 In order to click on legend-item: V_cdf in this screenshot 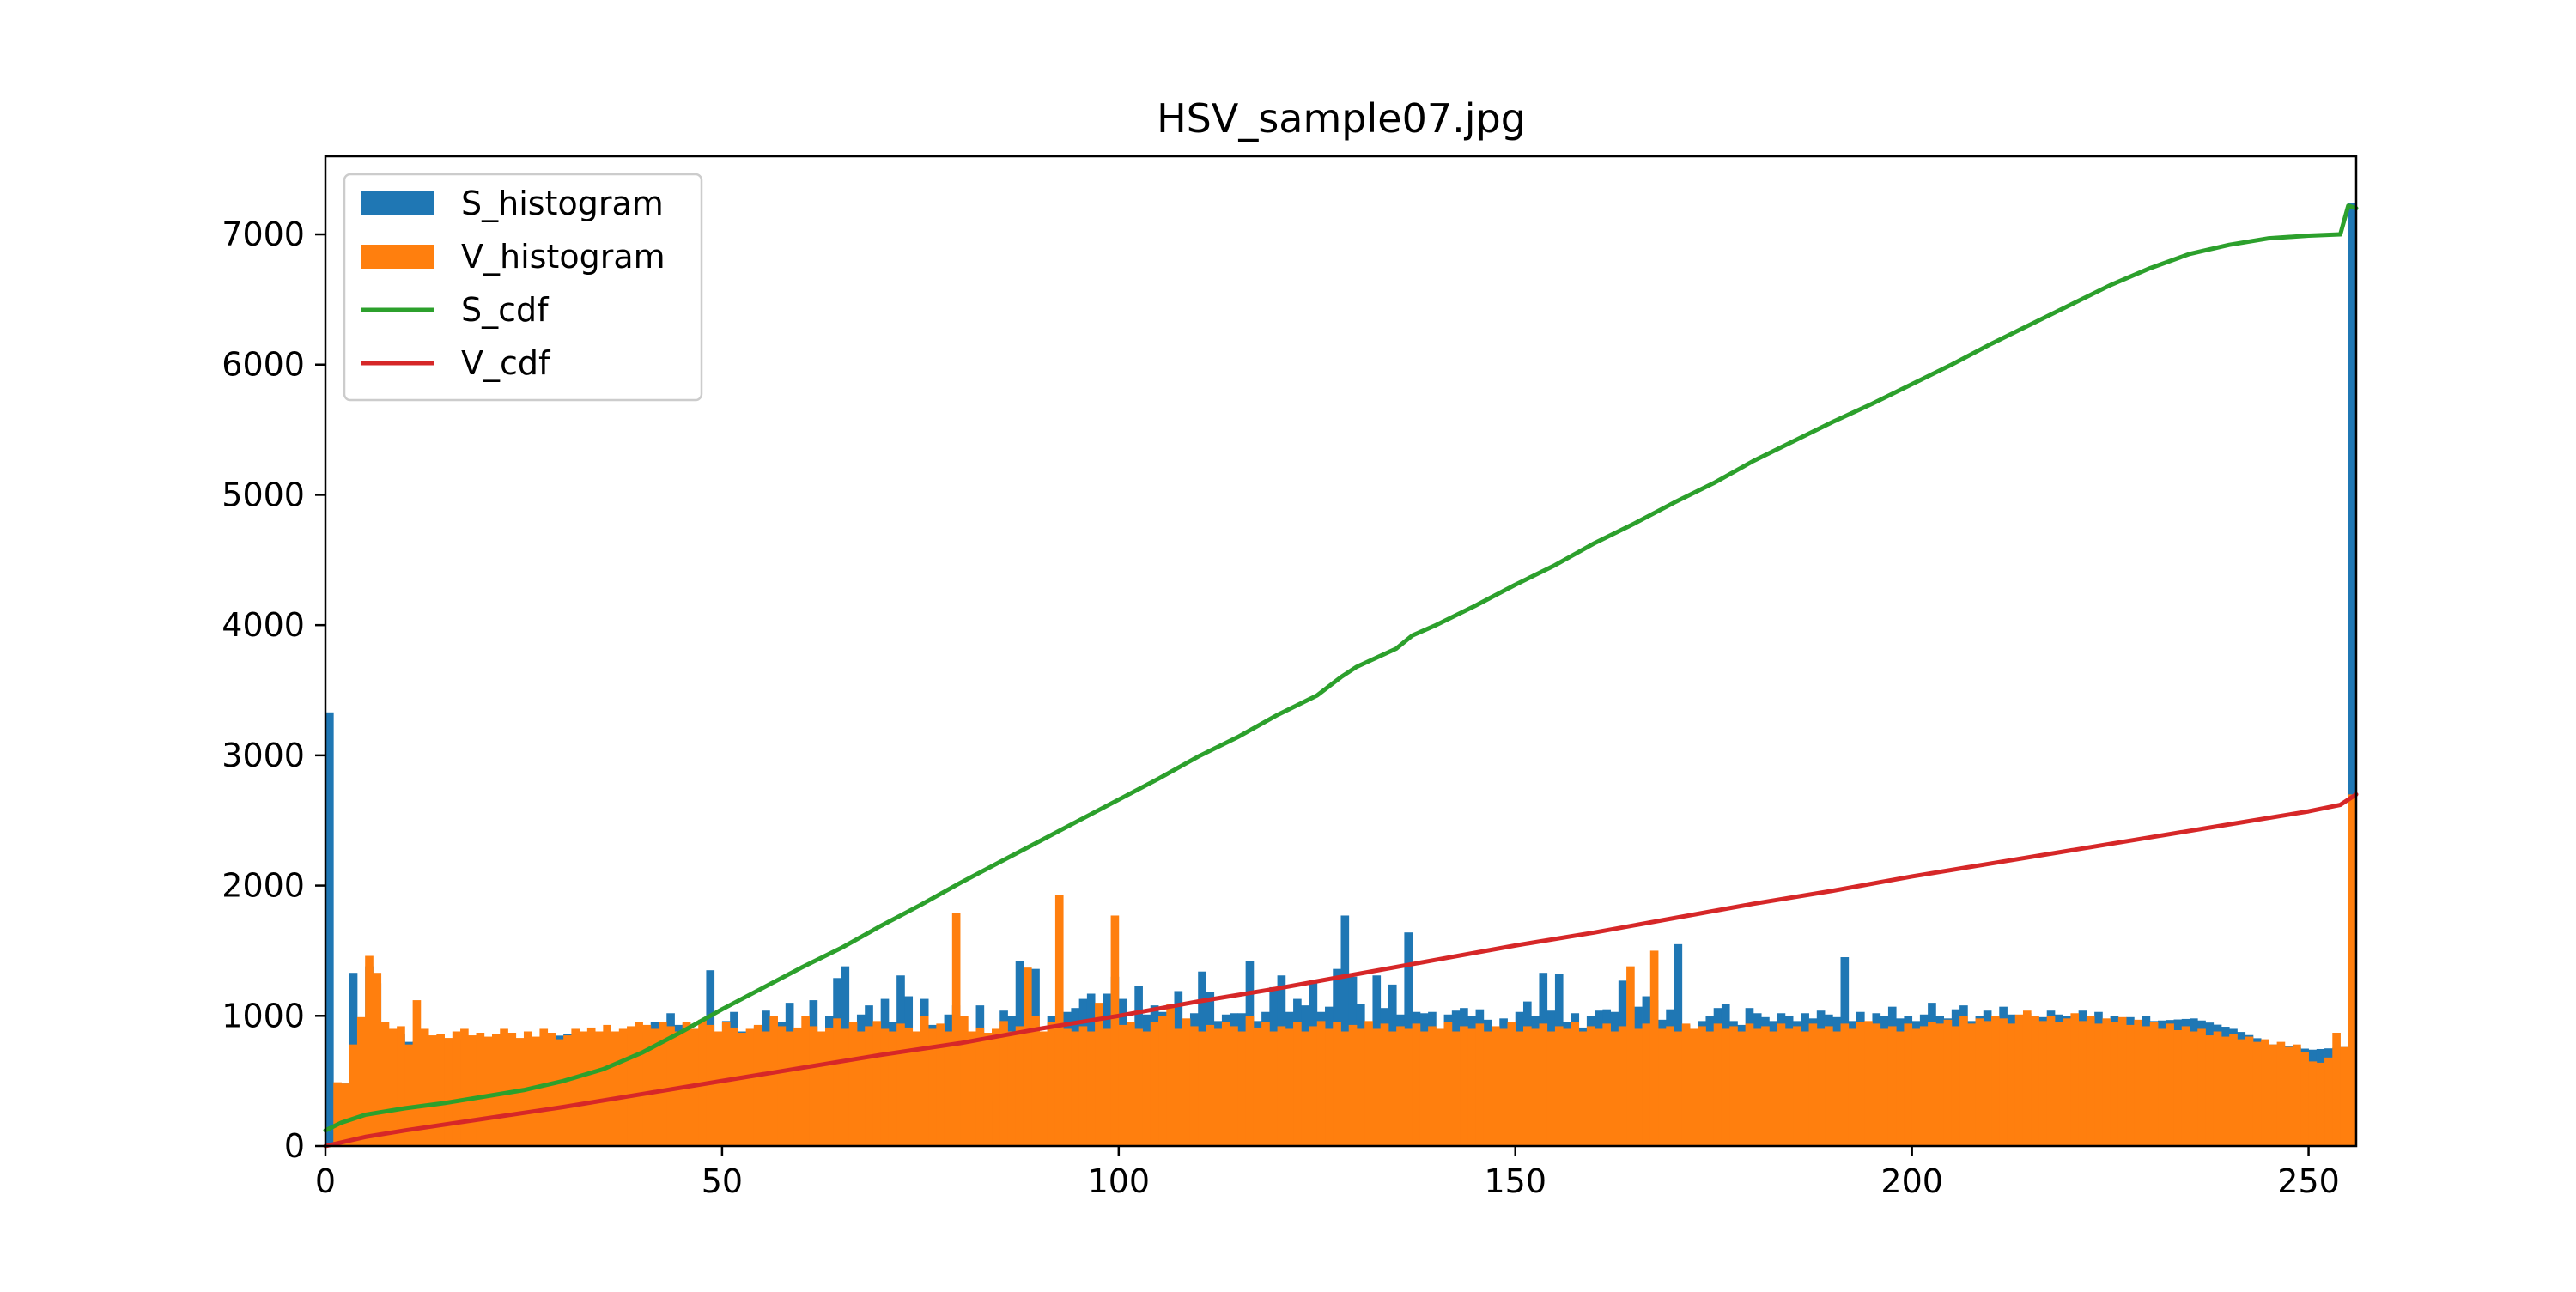, I will do `click(456, 363)`.